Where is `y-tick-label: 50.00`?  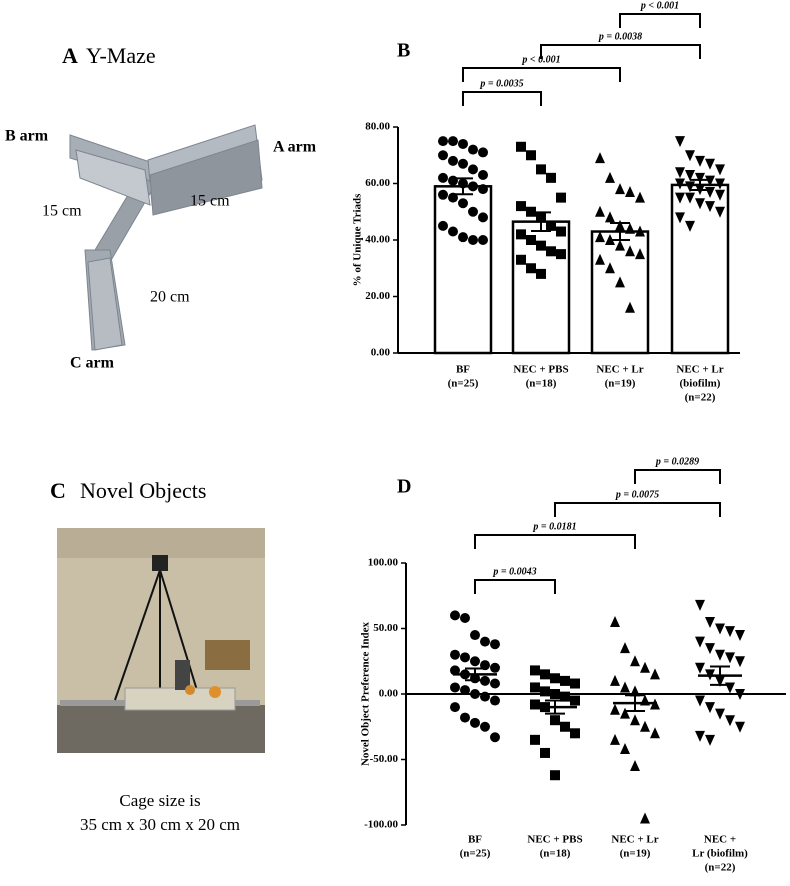
y-tick-label: 50.00 is located at coordinates (385, 628).